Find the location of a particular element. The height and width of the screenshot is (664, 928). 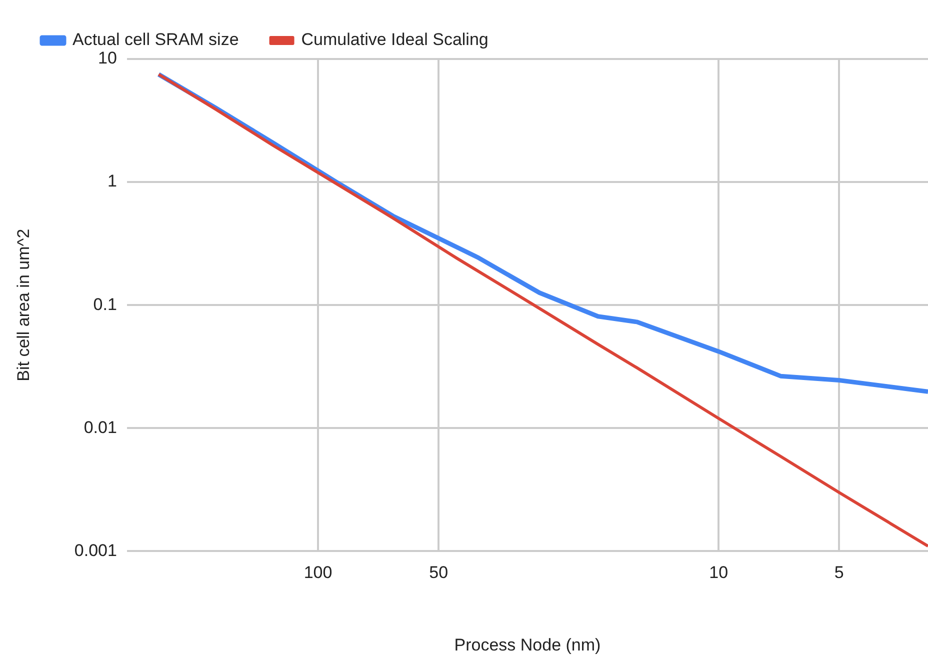

y-axis-title: Bit cell area in um^2 is located at coordinates (23, 305).